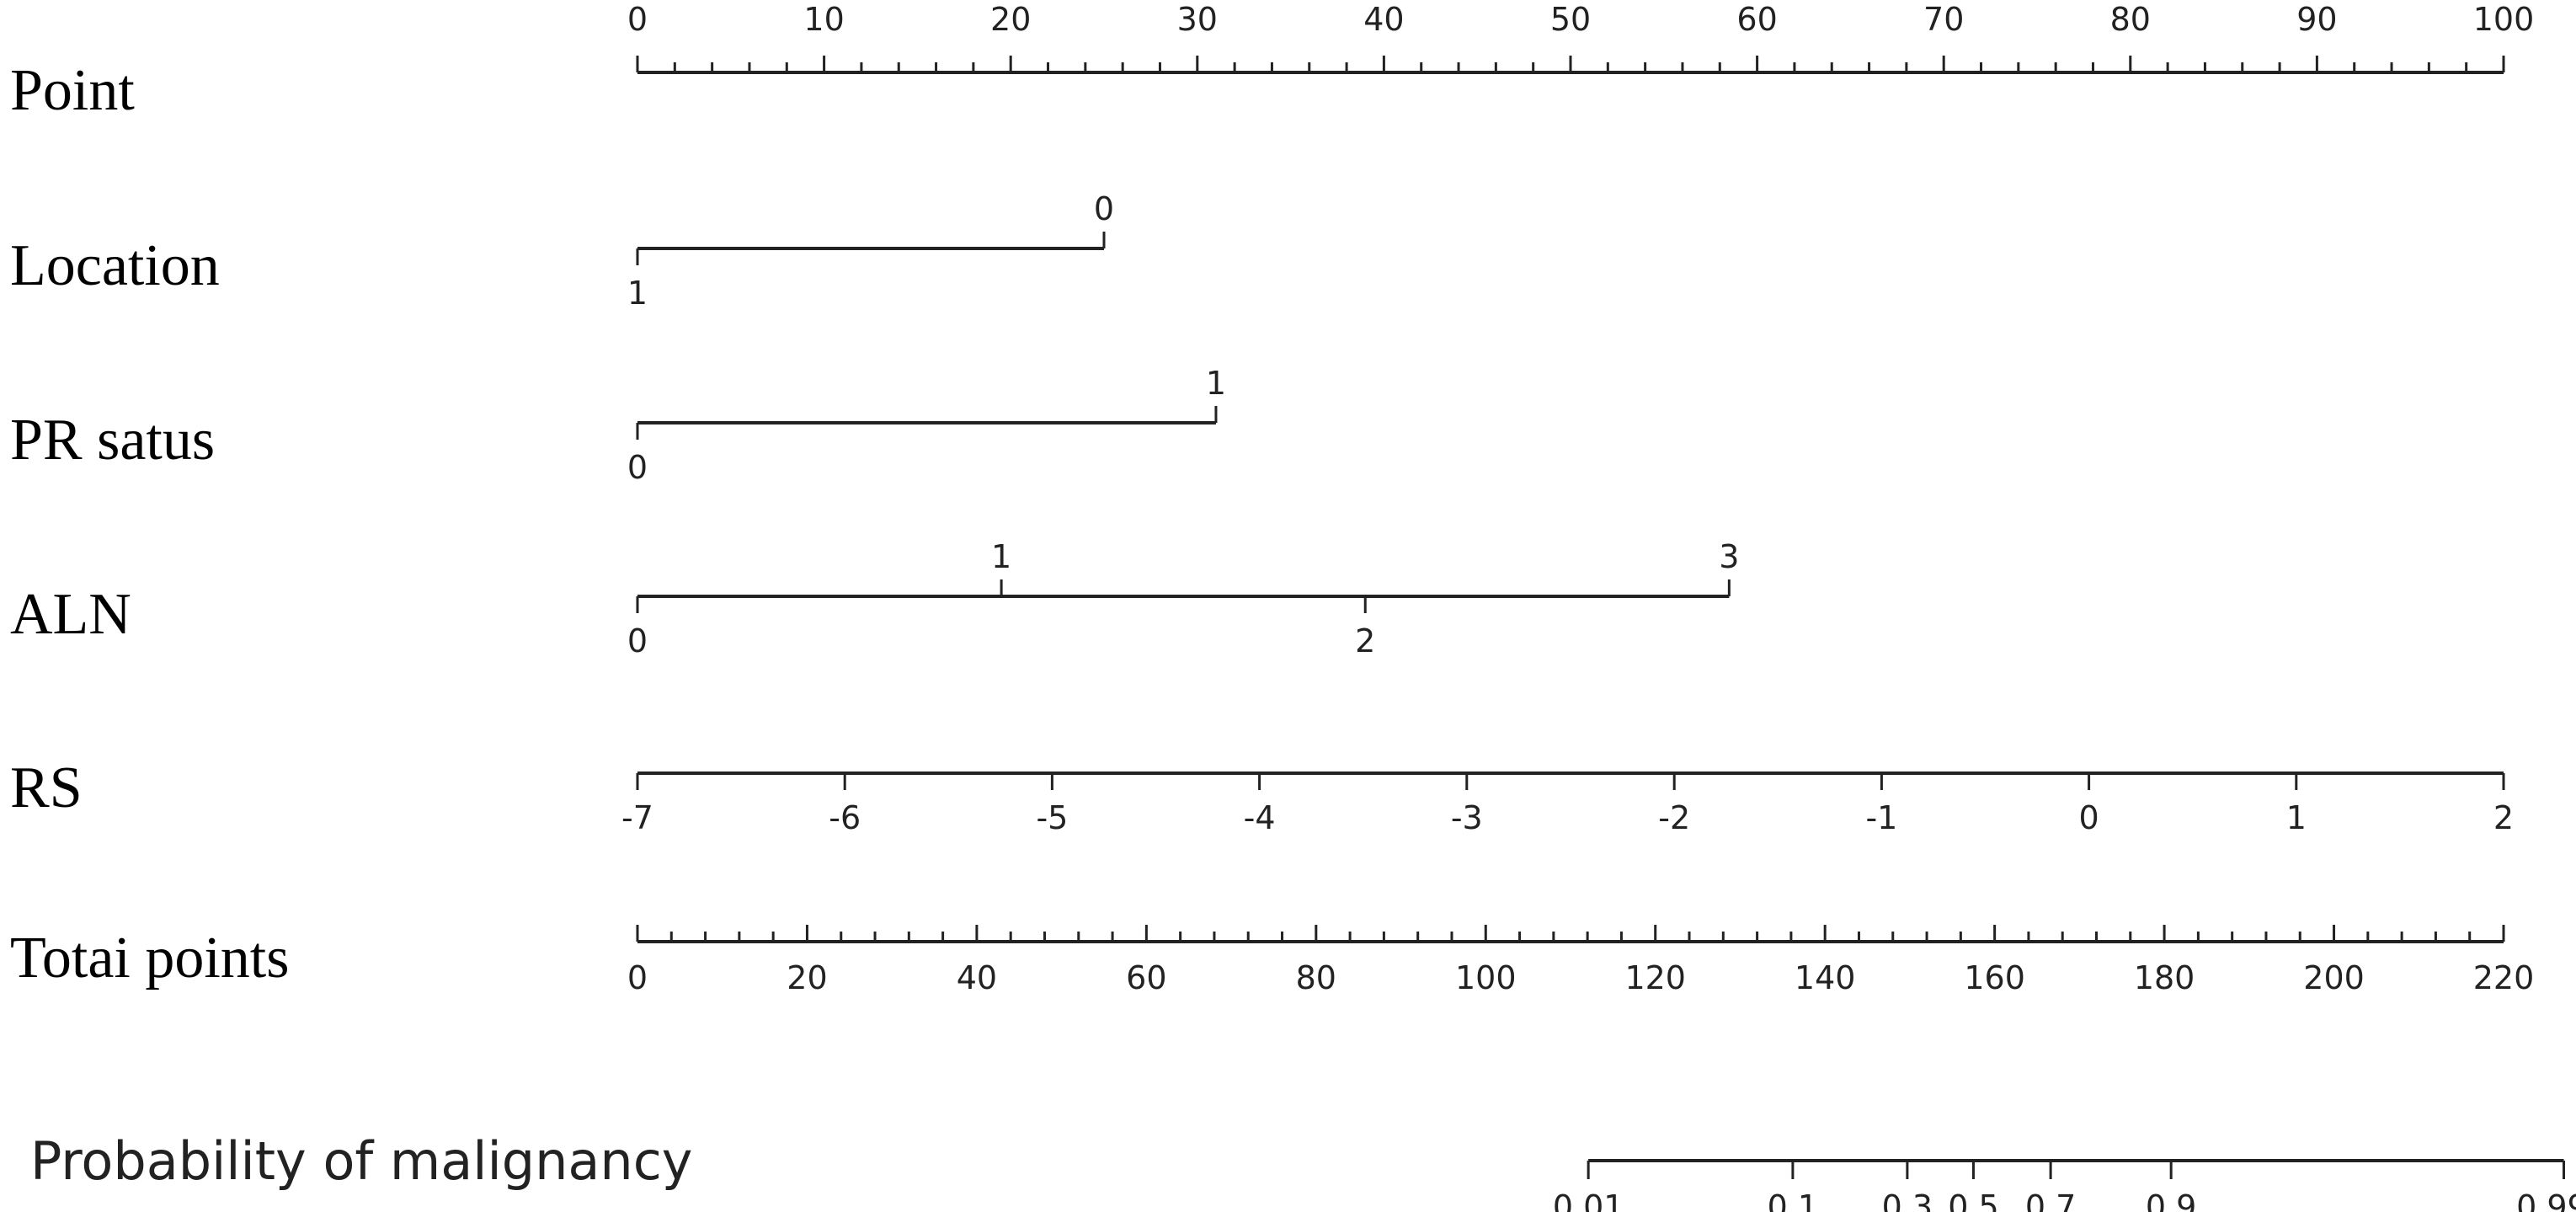 The image size is (2576, 1212). I want to click on total-tick-label: 0, so click(637, 978).